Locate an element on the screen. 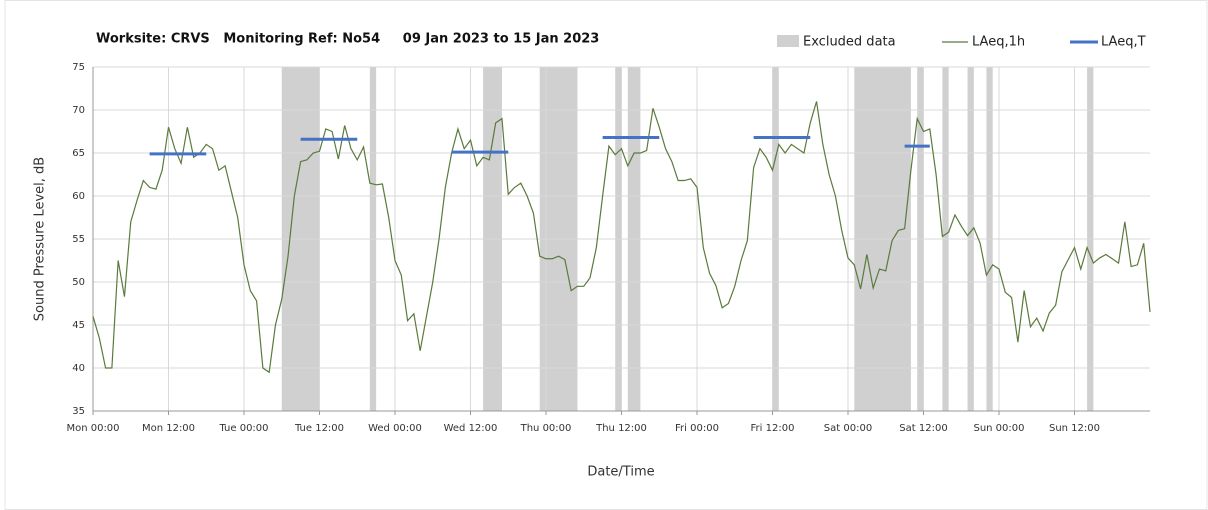 The image size is (1208, 510). x-tick-label: Tue 12:00 is located at coordinates (319, 428).